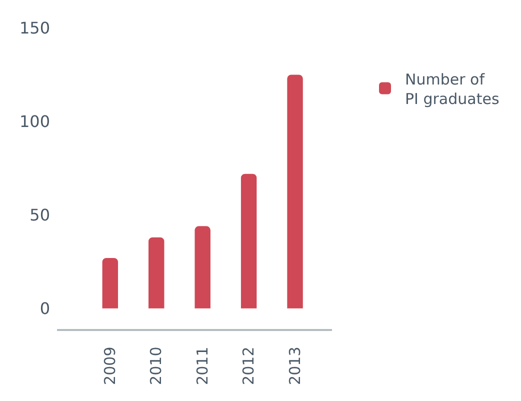  Describe the element at coordinates (156, 365) in the screenshot. I see `x-tick-label: 2010` at that location.